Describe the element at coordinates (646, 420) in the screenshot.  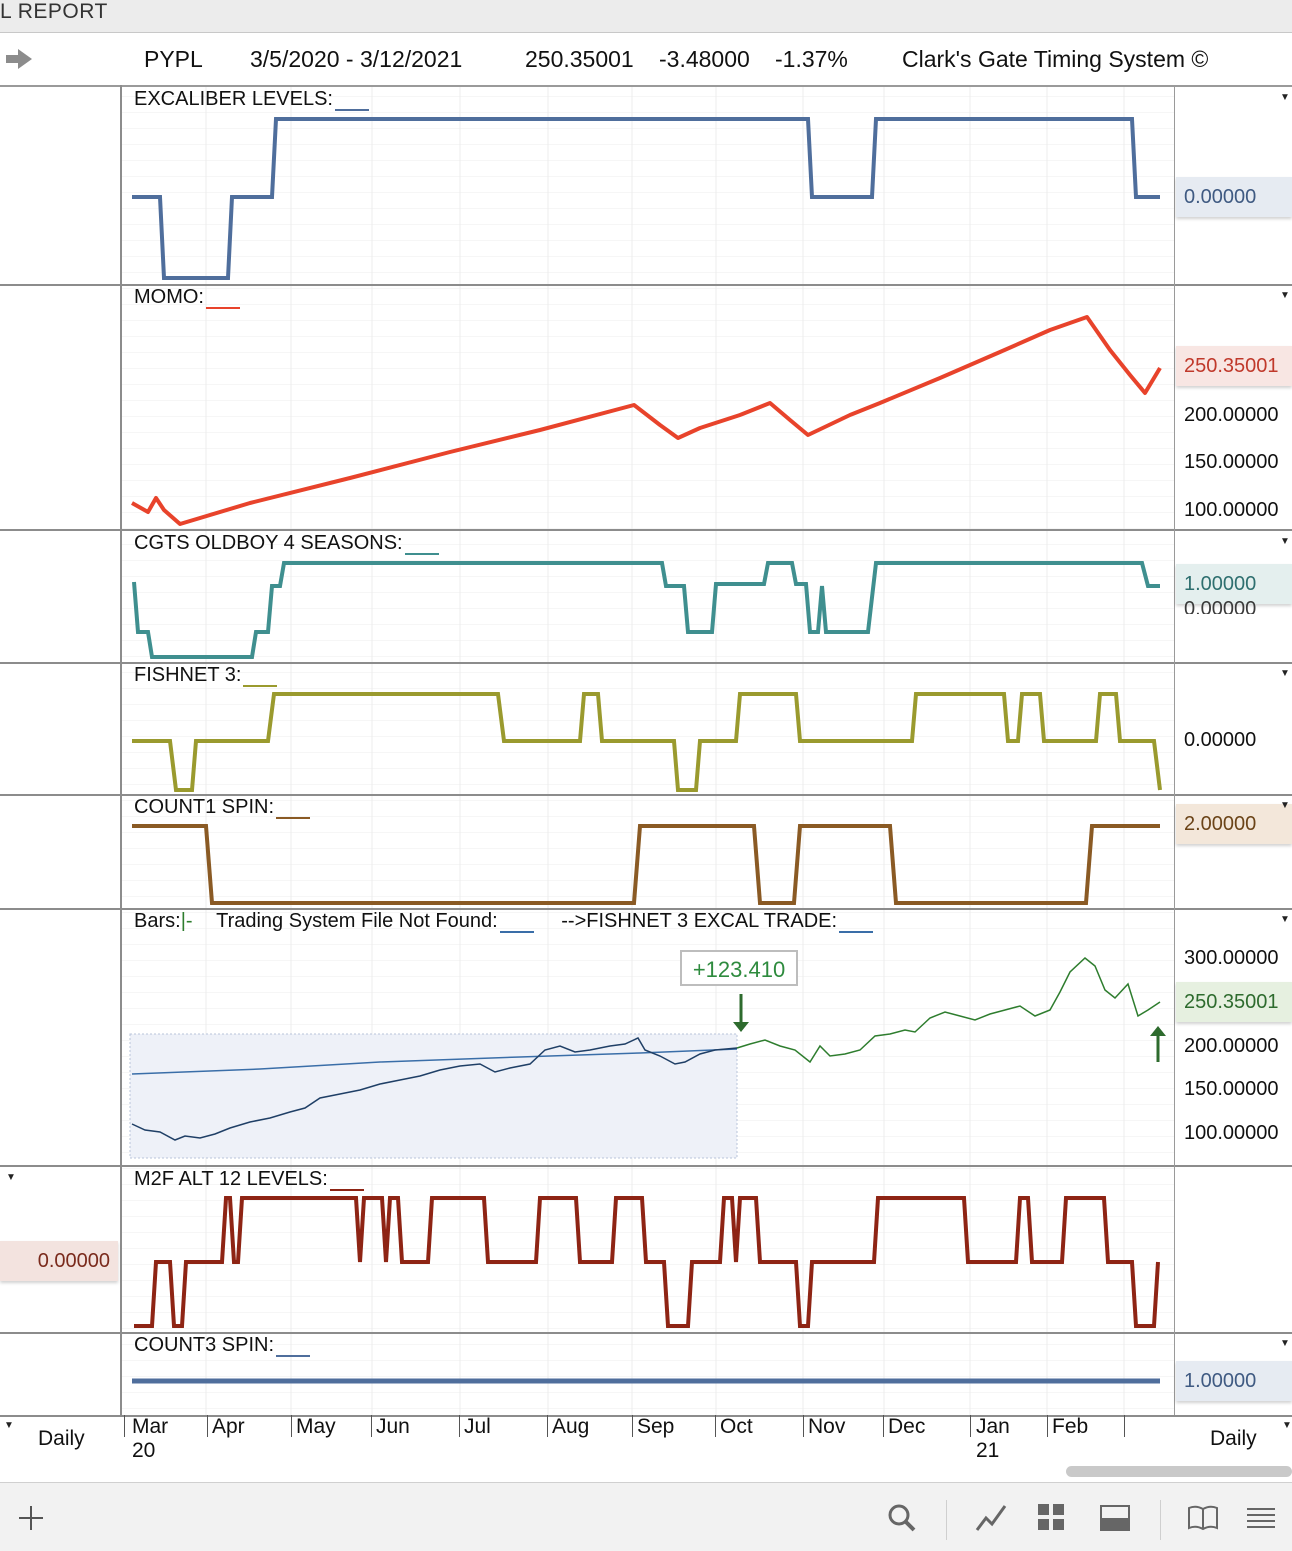
I see `momo-series` at that location.